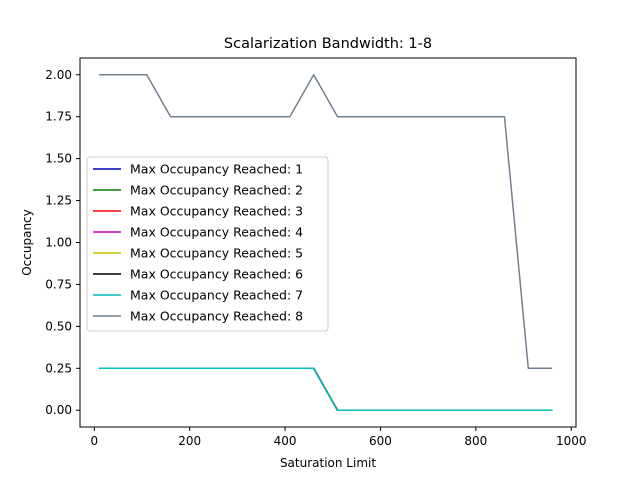  Describe the element at coordinates (58, 117) in the screenshot. I see `y-tick-label: 1.75` at that location.